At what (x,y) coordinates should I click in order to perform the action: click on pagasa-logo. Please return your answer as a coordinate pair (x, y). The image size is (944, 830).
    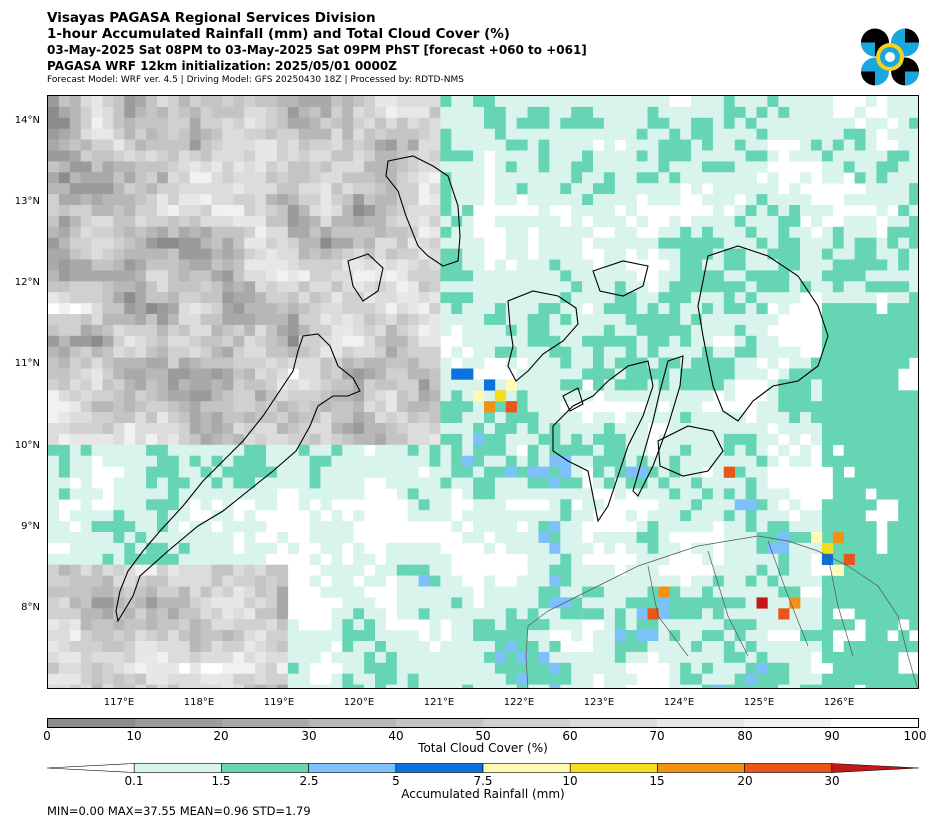
    Looking at the image, I should click on (890, 57).